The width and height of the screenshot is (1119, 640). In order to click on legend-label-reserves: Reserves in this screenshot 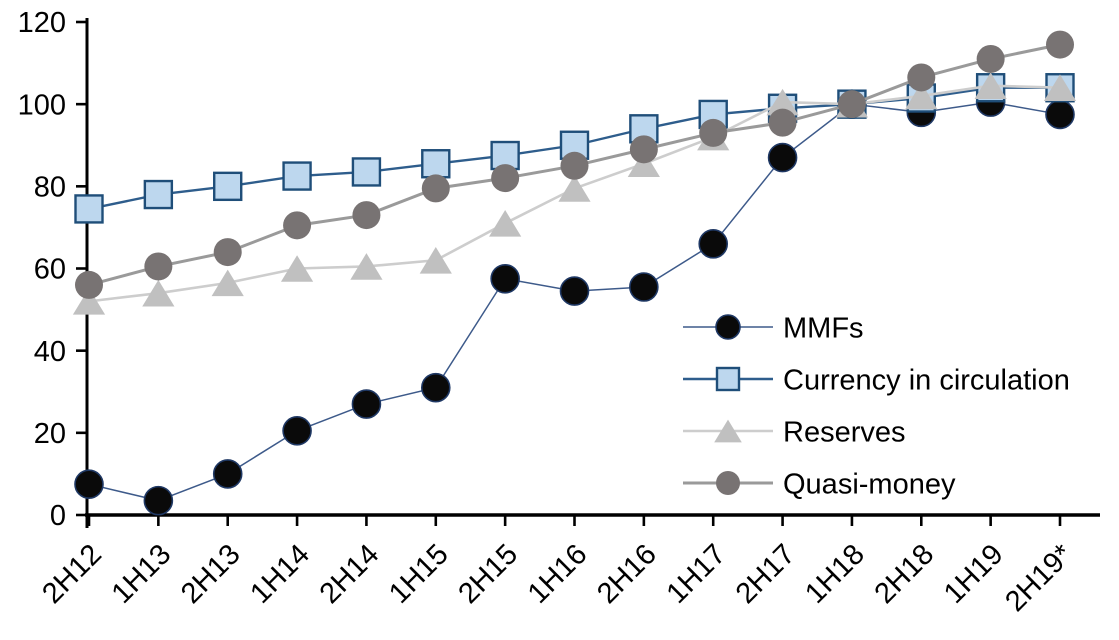, I will do `click(844, 432)`.